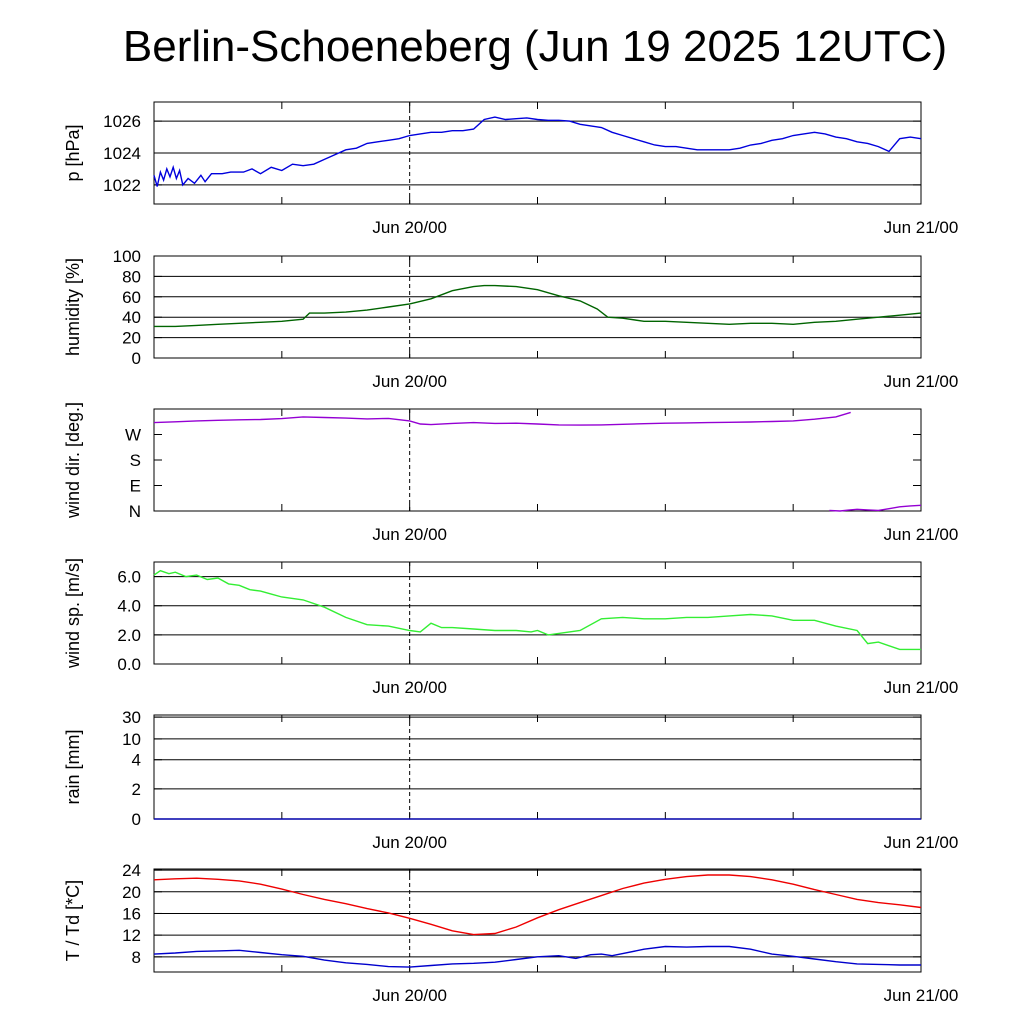 This screenshot has height=1024, width=1024. I want to click on y-tick-label: 2.0, so click(129, 635).